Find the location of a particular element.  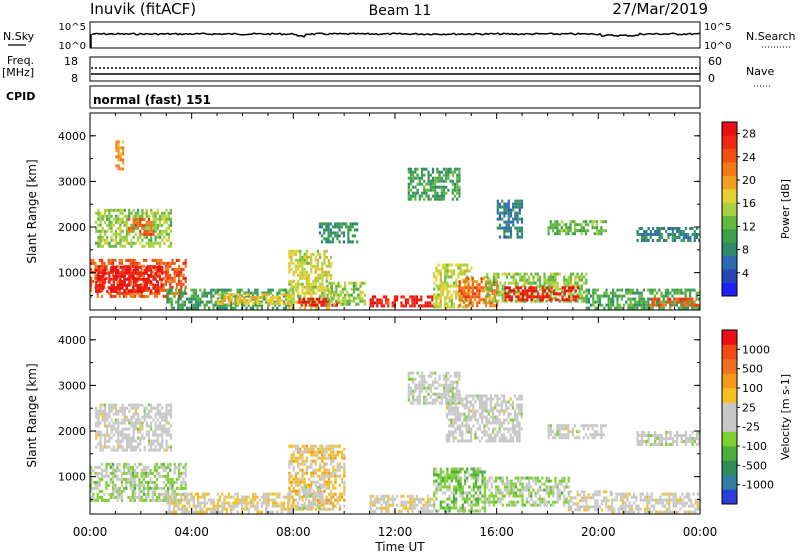

colorbar-tick-label: 12 is located at coordinates (749, 226).